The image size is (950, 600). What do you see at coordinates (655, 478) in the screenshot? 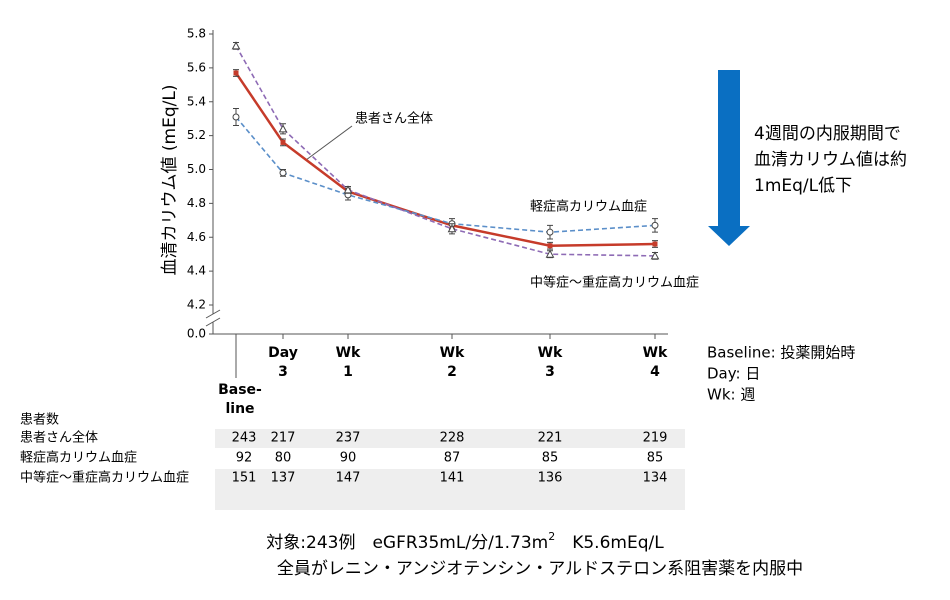
I see `count: 134` at bounding box center [655, 478].